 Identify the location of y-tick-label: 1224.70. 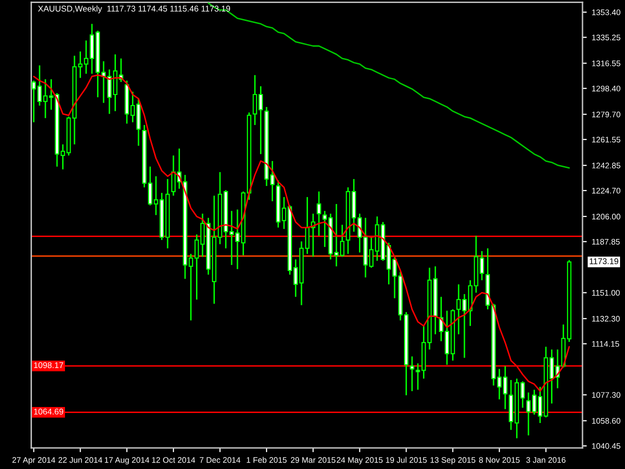
(606, 191).